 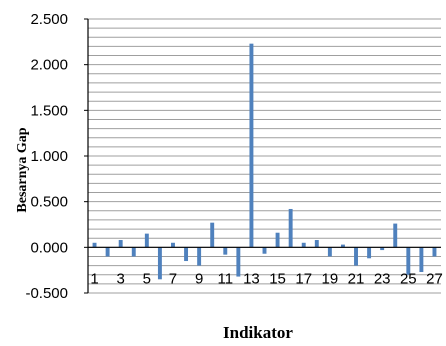 What do you see at coordinates (147, 278) in the screenshot?
I see `x-tick-label: 5` at bounding box center [147, 278].